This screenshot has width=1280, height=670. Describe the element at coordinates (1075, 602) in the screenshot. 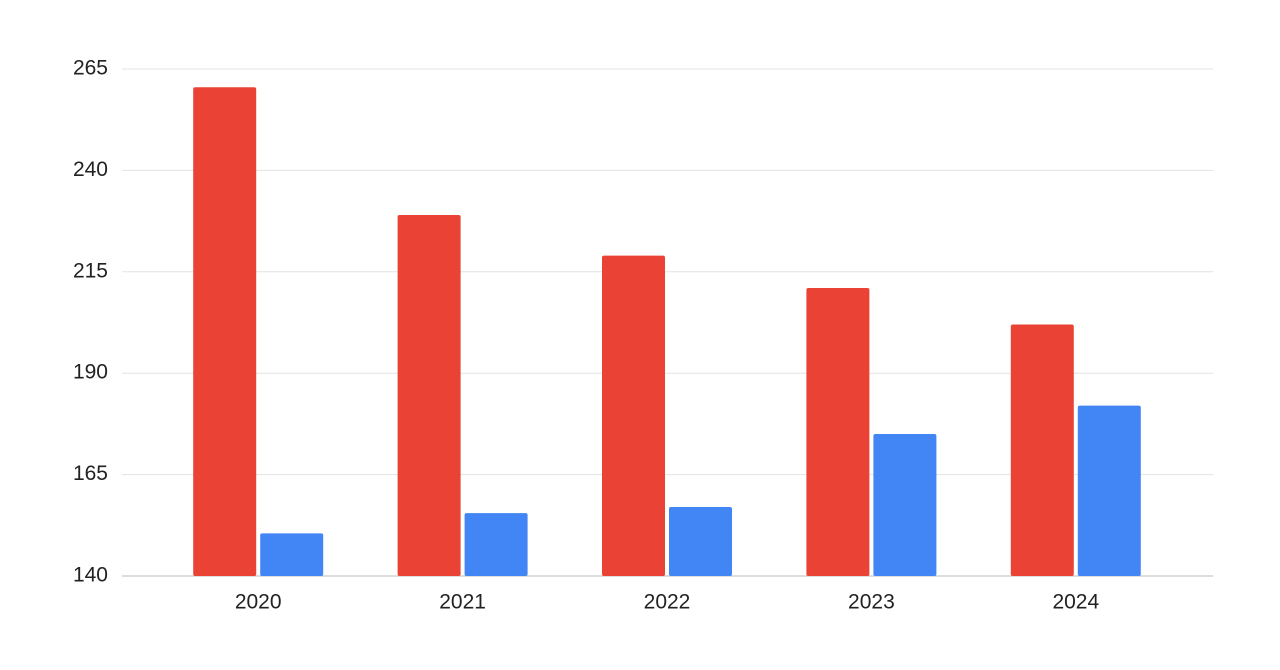

I see `x-tick-label: 2024` at that location.